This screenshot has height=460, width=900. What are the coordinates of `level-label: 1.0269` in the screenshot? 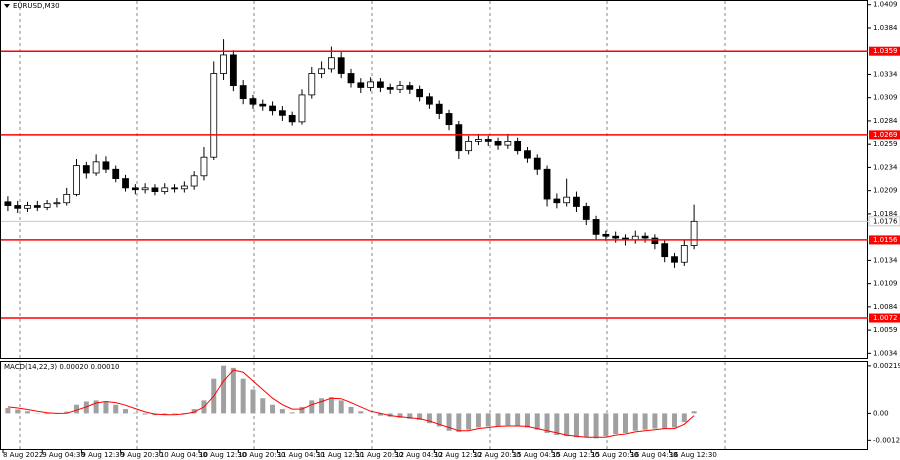 It's located at (885, 135).